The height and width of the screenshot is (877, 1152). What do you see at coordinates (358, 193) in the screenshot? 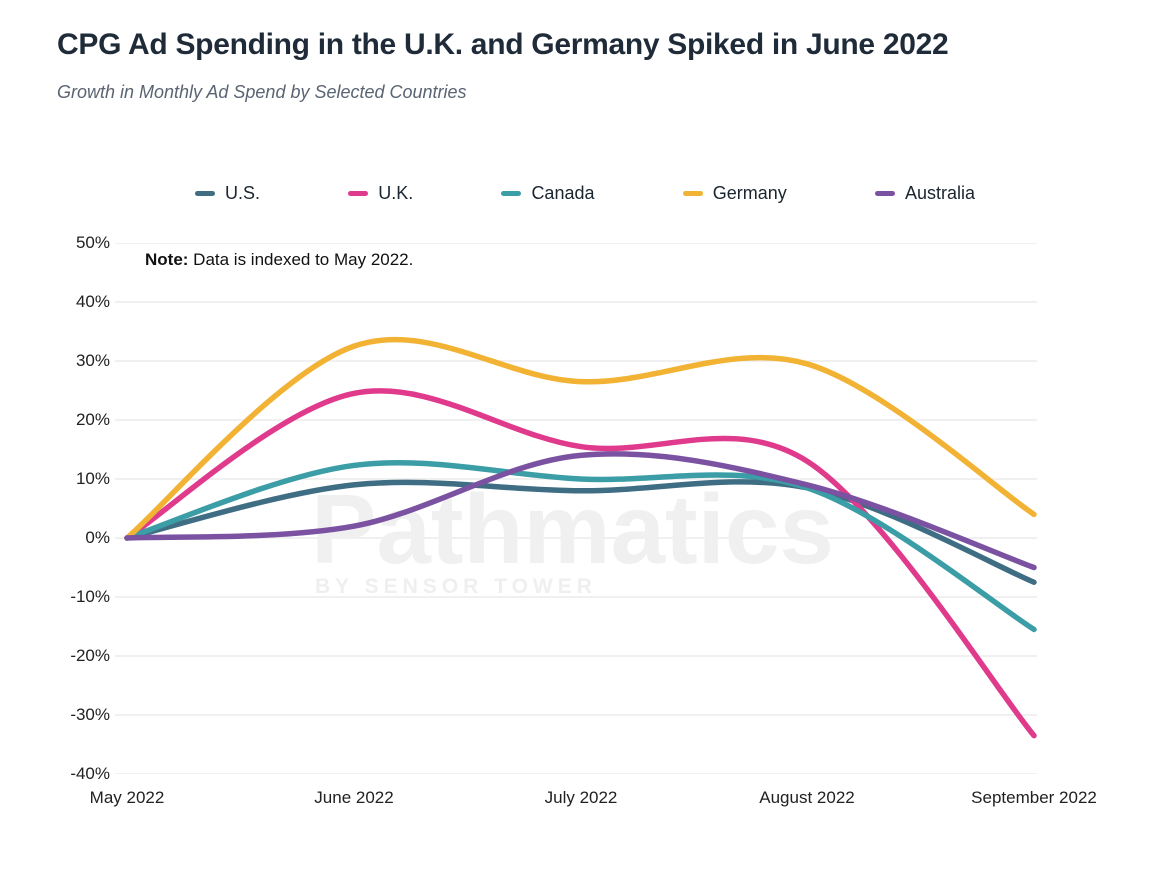
I see `uk-legend-swatch-icon` at bounding box center [358, 193].